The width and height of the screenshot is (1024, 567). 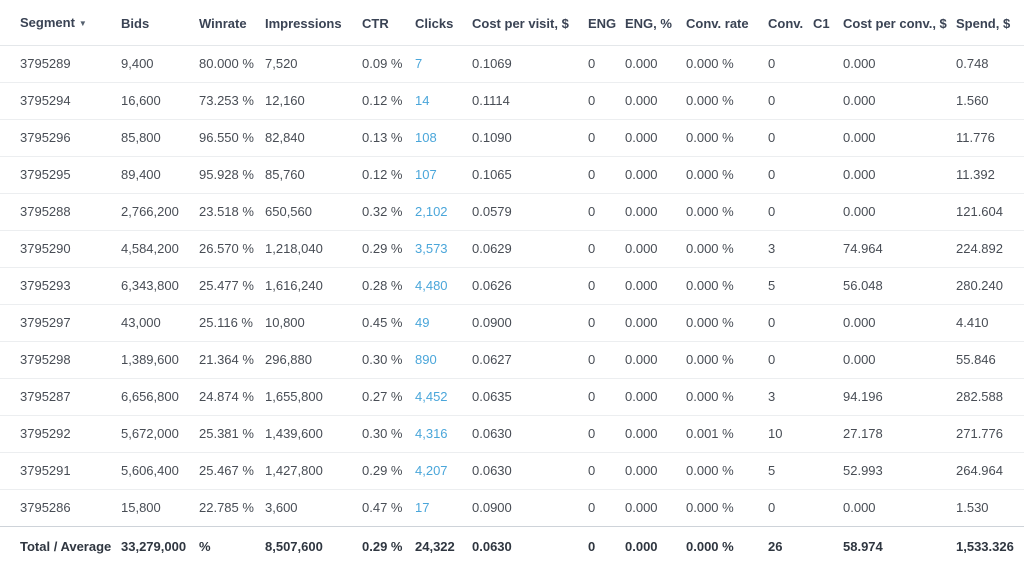 What do you see at coordinates (530, 397) in the screenshot?
I see `cell-cost-per-visit: 0.0635` at bounding box center [530, 397].